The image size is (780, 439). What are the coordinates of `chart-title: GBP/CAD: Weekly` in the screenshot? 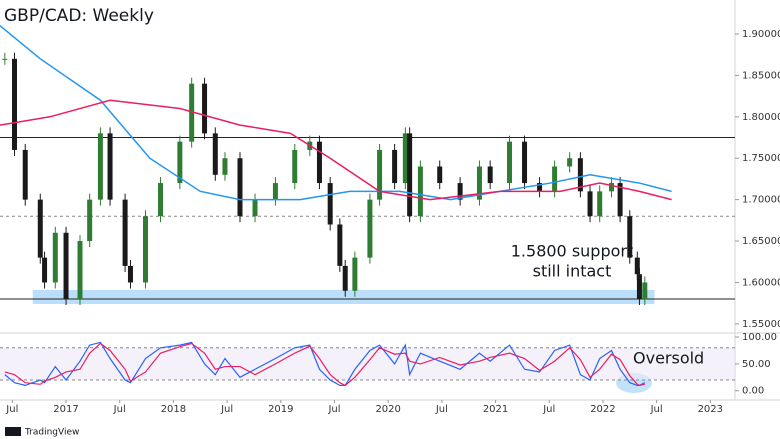 It's located at (79, 16).